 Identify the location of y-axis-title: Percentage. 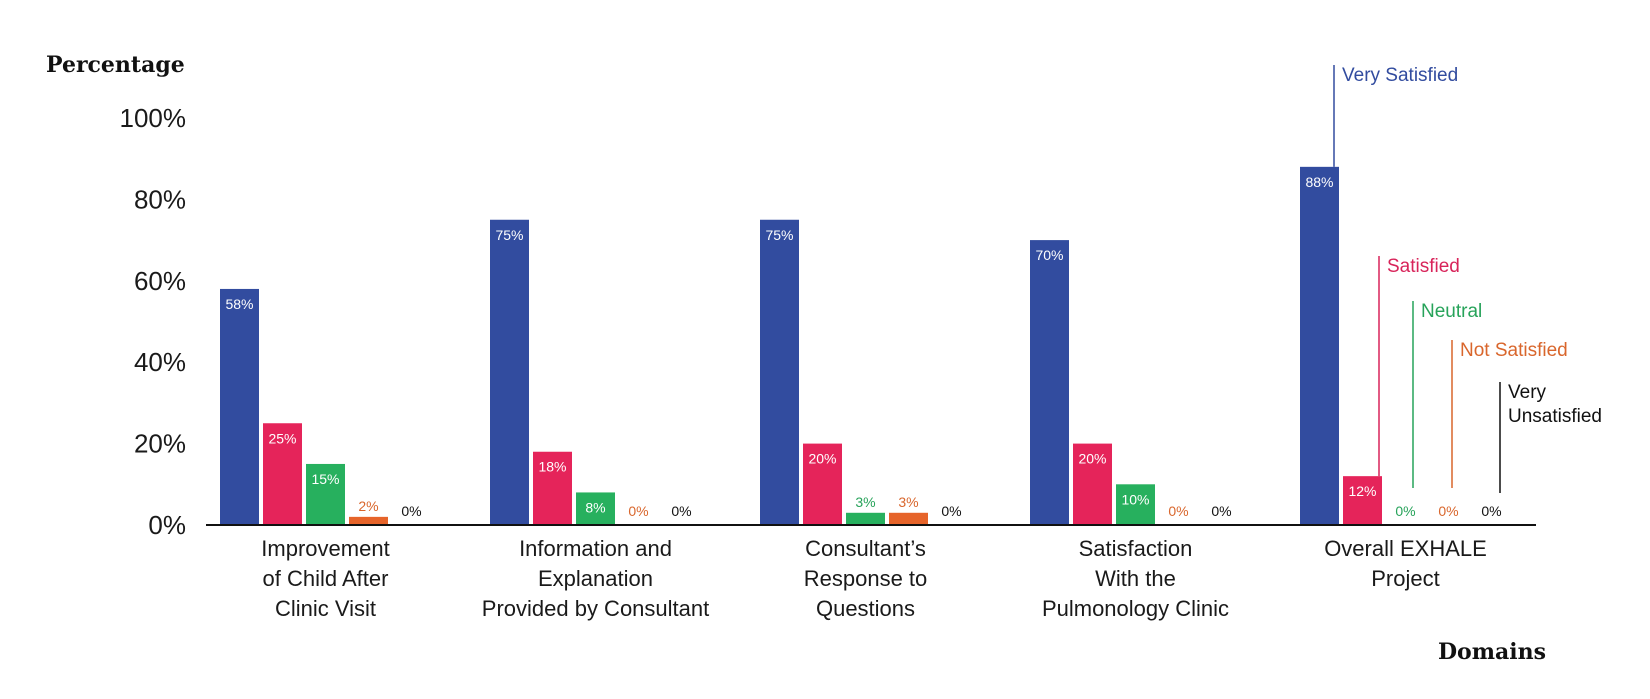
(115, 65).